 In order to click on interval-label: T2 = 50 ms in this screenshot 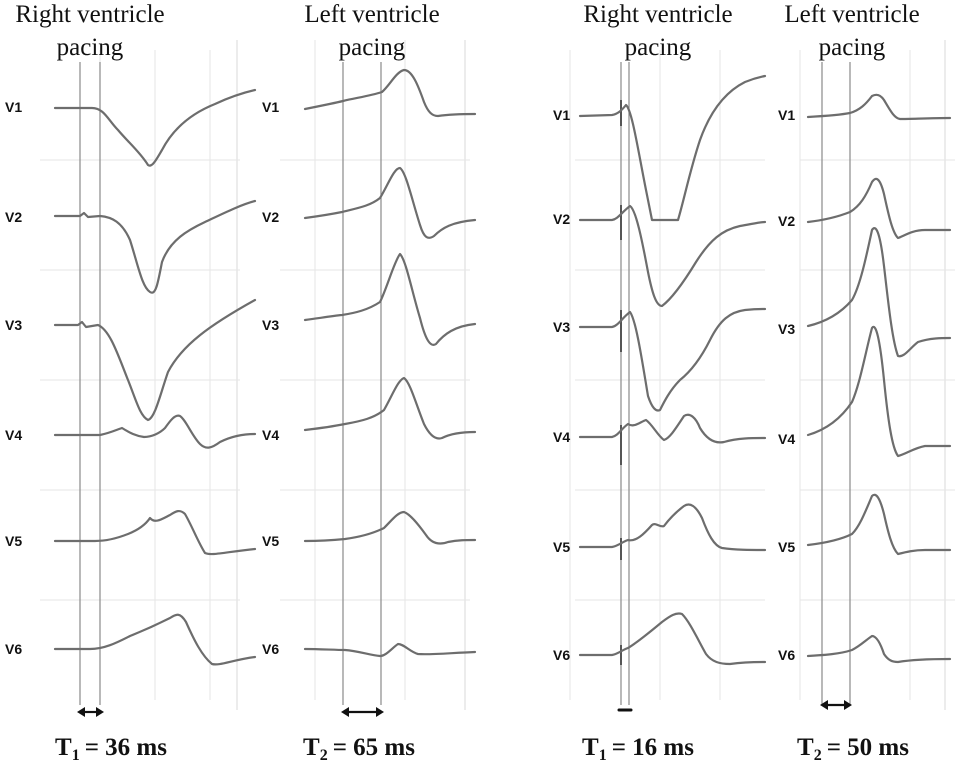, I will do `click(853, 749)`.